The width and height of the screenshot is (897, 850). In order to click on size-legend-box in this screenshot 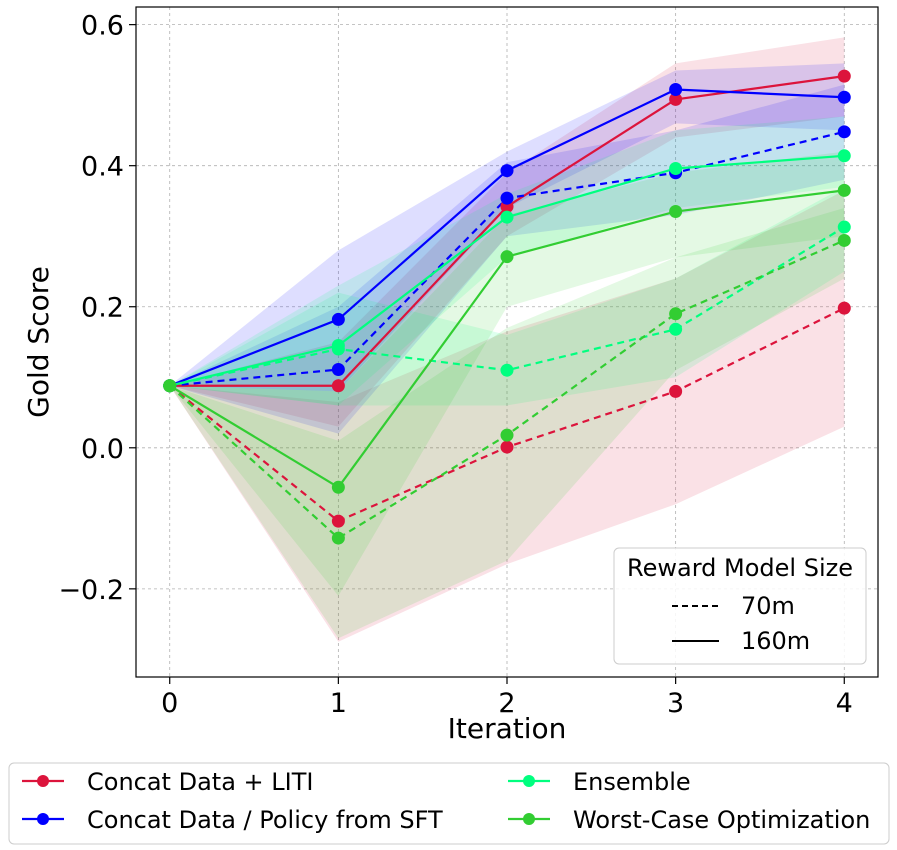, I will do `click(740, 606)`.